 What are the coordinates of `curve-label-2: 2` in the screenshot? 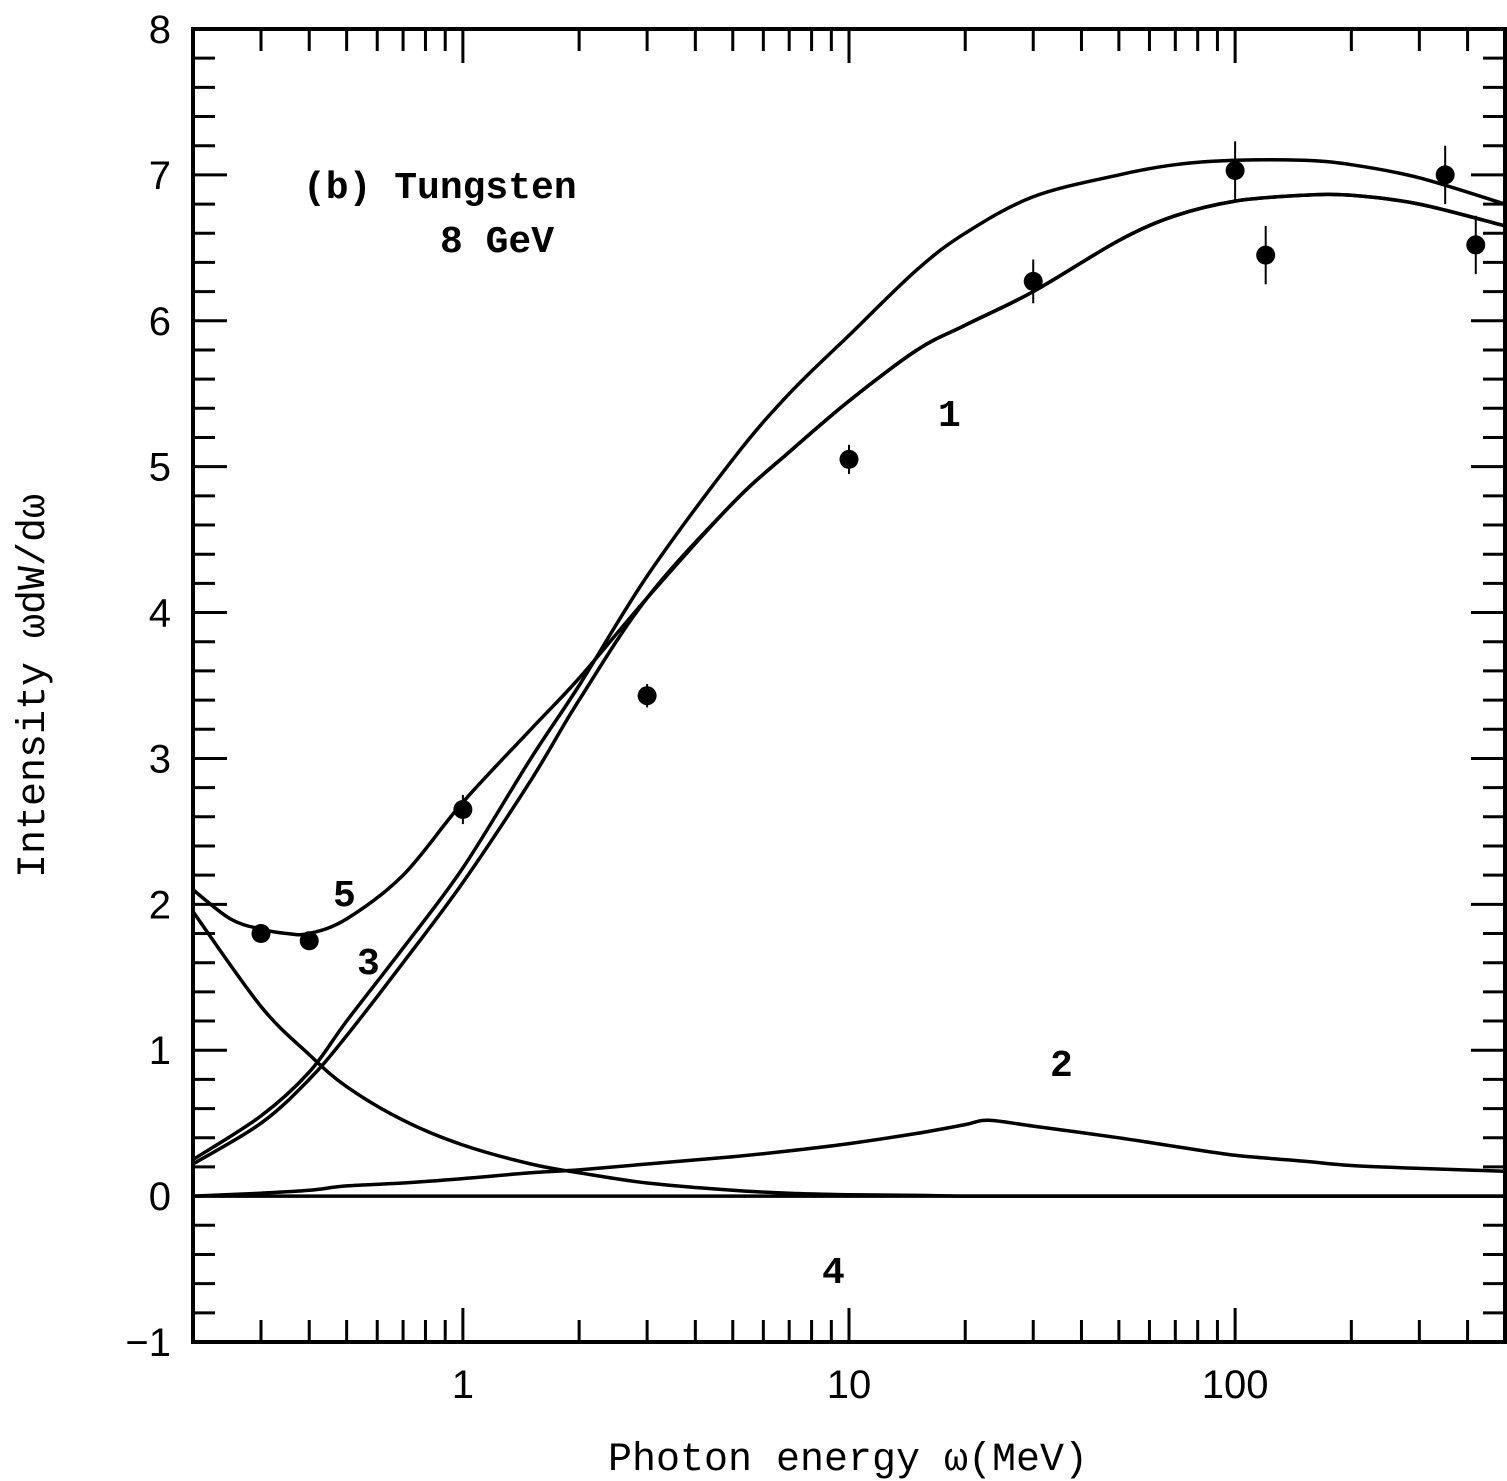 It's located at (1061, 1066).